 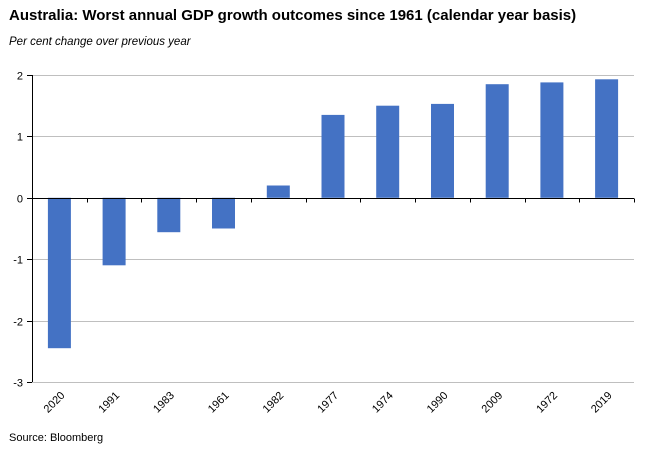 I want to click on y-tick-label: 1, so click(x=20, y=138).